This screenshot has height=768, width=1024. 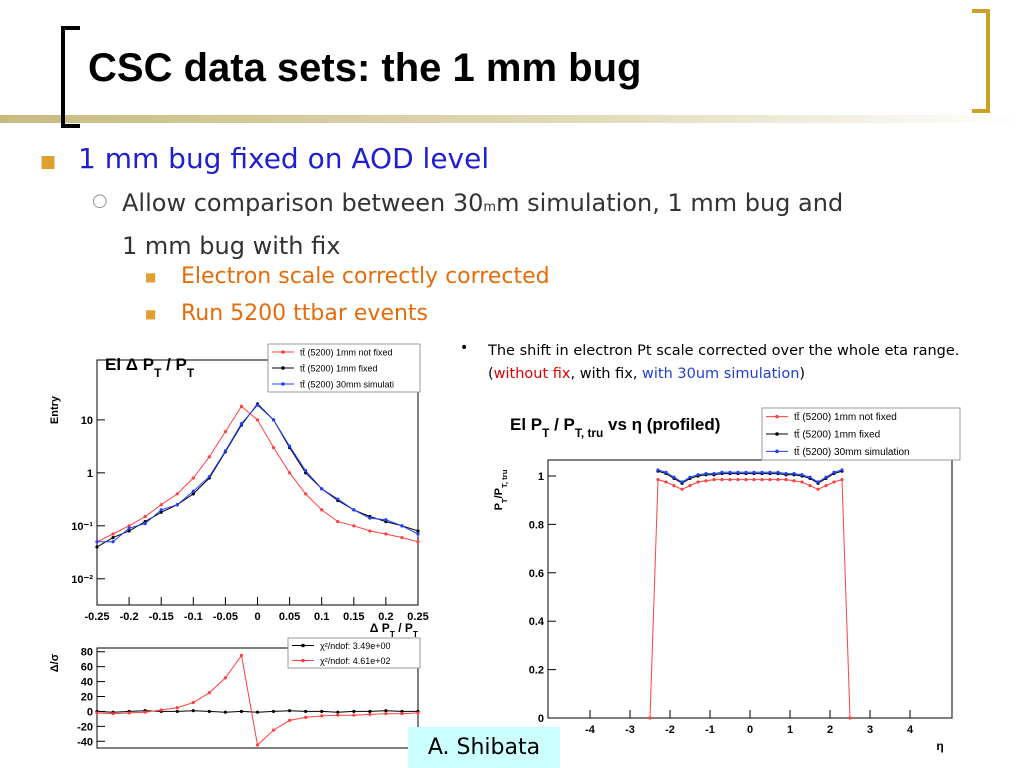 I want to click on x-axis-label-part: Δ P, so click(x=380, y=628).